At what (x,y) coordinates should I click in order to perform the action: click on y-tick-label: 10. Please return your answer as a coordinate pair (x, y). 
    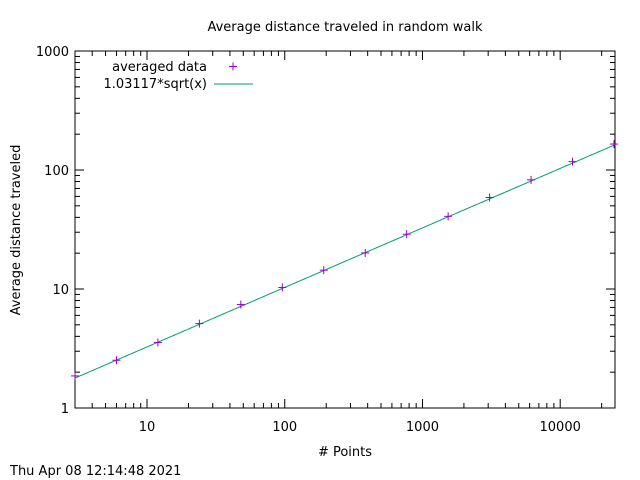
    Looking at the image, I should click on (60, 290).